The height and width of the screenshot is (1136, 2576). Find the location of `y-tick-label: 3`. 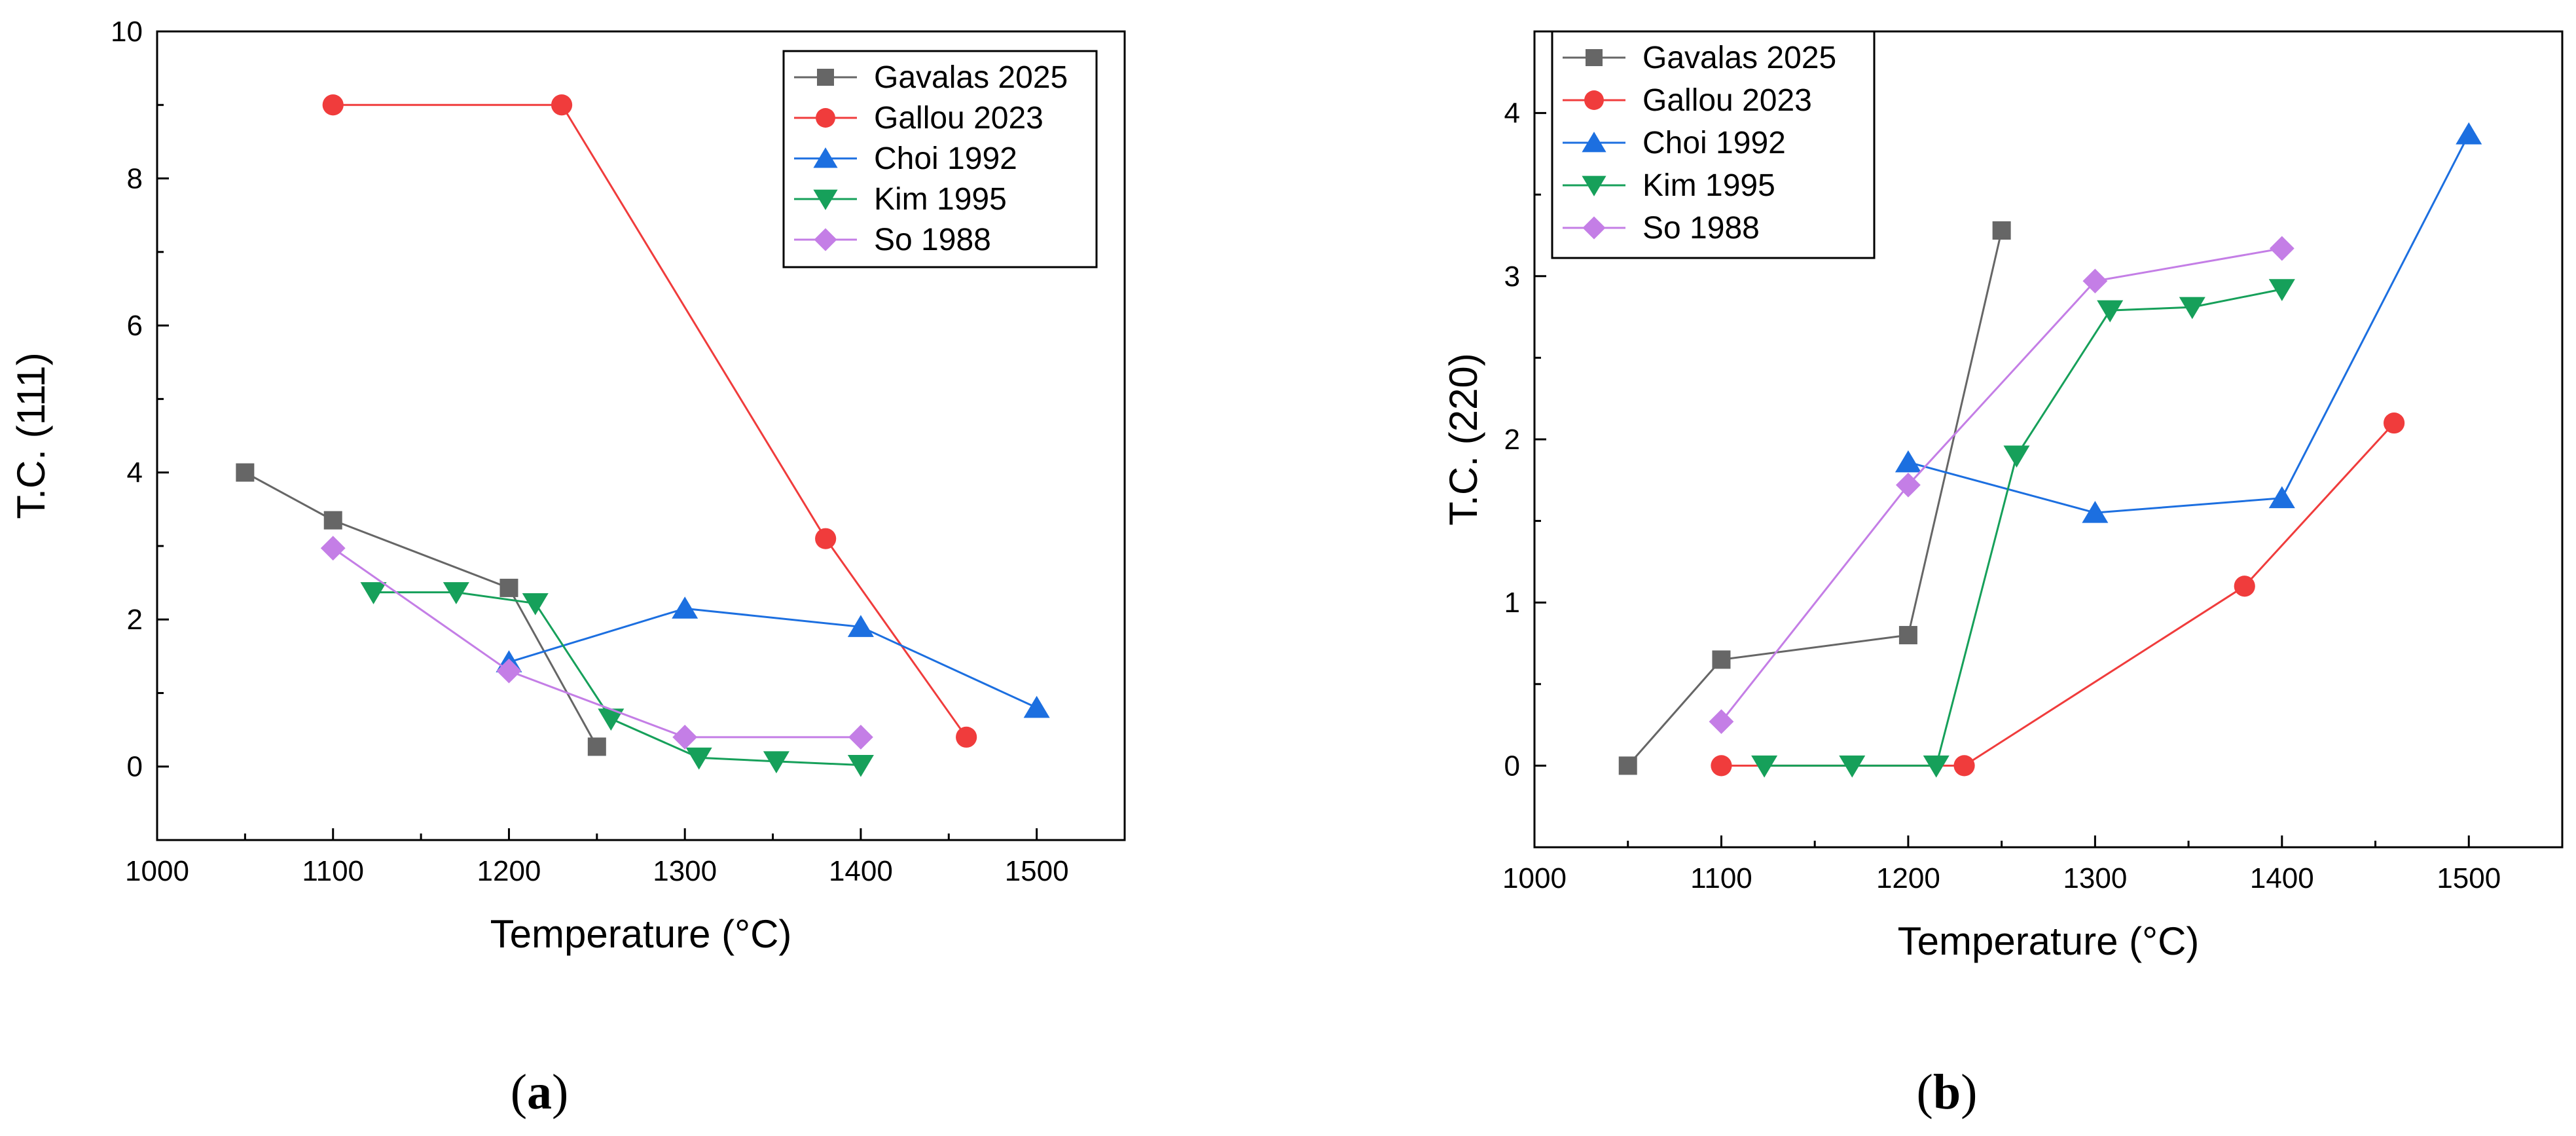

y-tick-label: 3 is located at coordinates (1512, 277).